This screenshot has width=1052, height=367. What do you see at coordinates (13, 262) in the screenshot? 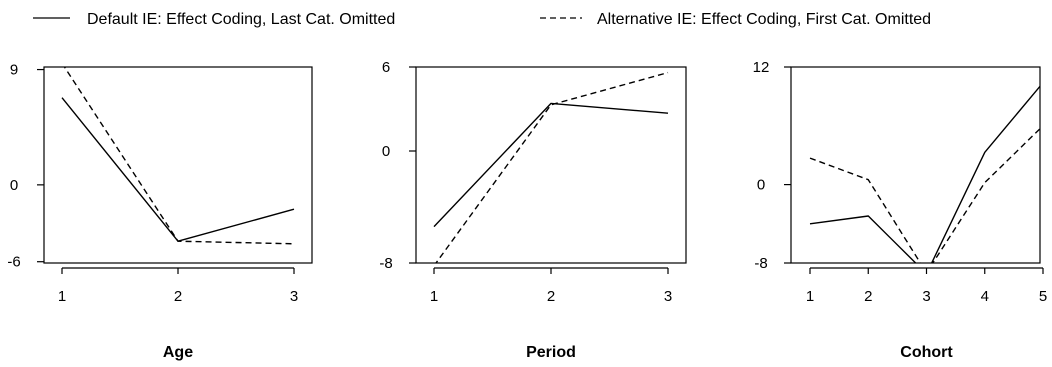
I see `y-tick-label: -6` at bounding box center [13, 262].